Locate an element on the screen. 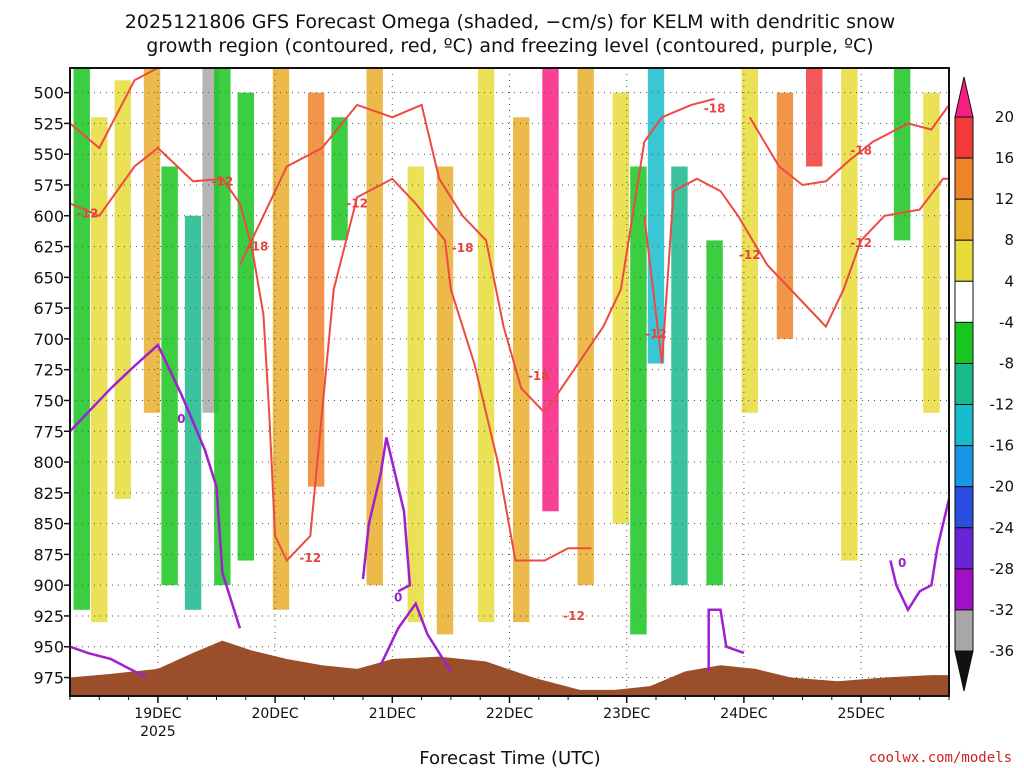 The image size is (1024, 768). purple-contour-label-0: 0 is located at coordinates (181, 419).